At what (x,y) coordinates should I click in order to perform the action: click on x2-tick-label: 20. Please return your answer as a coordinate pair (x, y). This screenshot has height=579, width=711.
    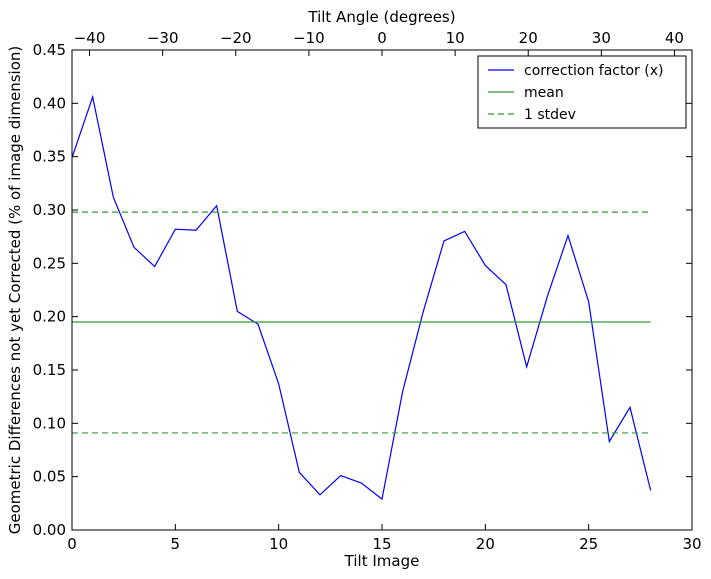
    Looking at the image, I should click on (528, 38).